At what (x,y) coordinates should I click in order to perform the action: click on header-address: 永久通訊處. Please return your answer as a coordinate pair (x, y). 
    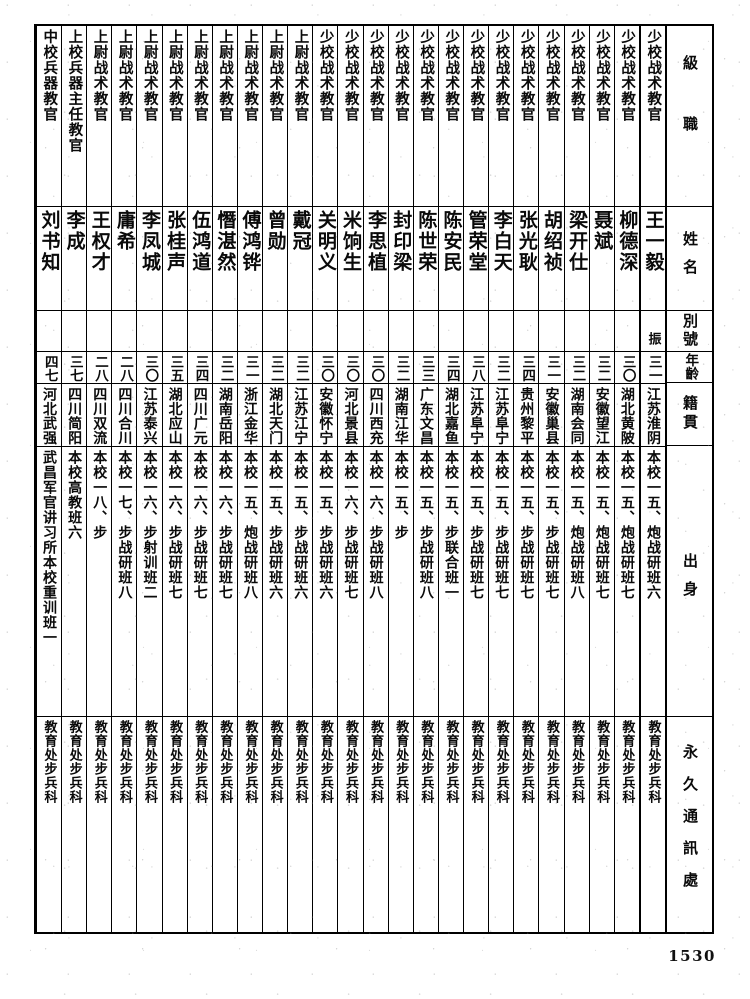
    Looking at the image, I should click on (689, 823).